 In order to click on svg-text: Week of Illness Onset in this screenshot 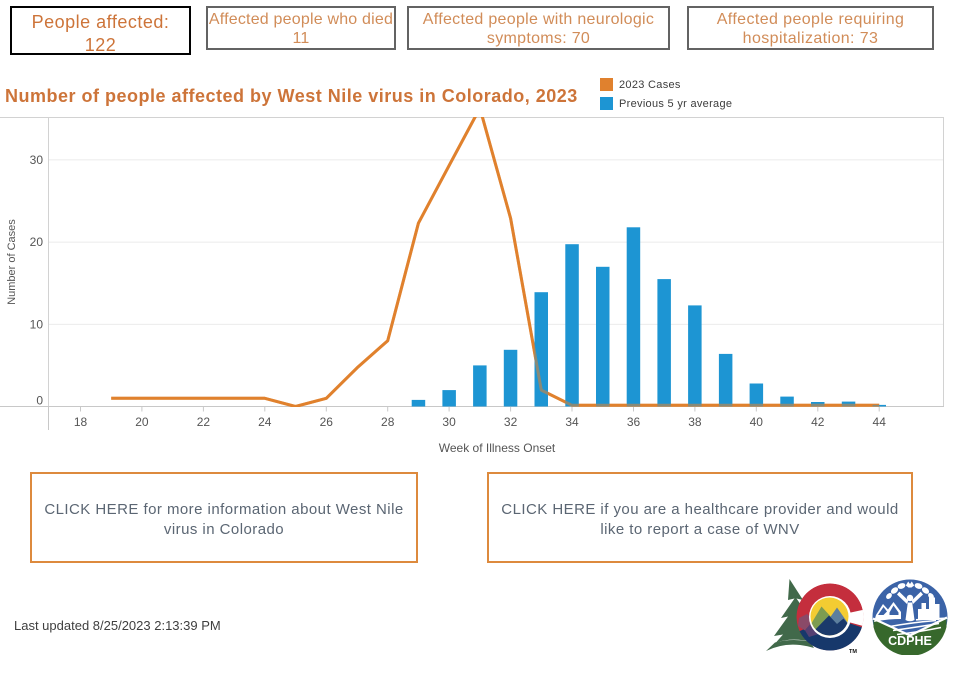, I will do `click(497, 448)`.